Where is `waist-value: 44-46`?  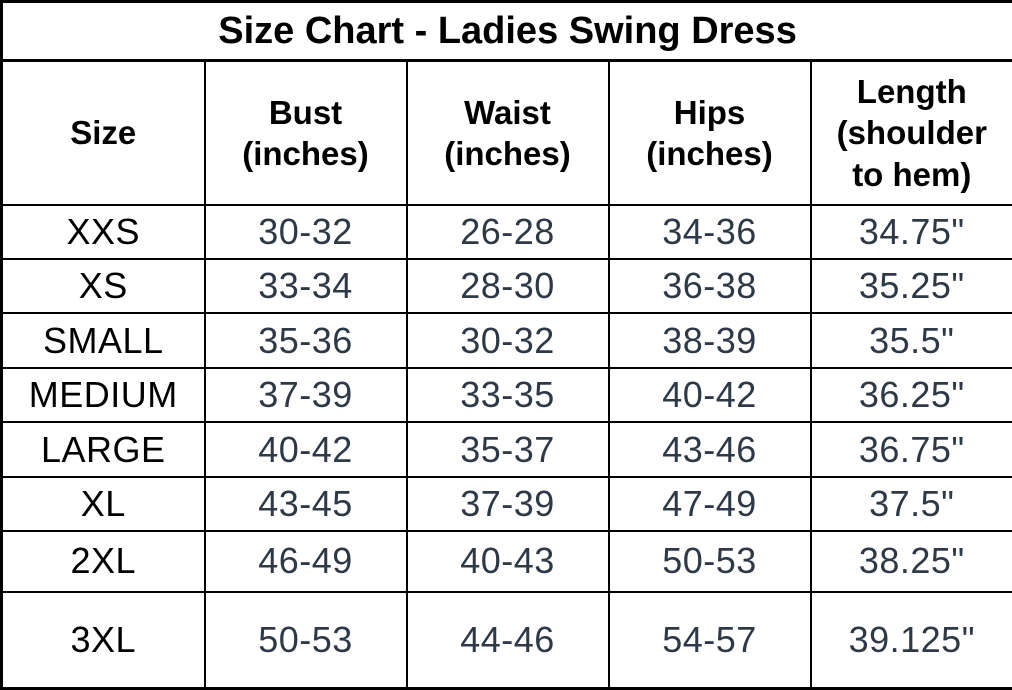
waist-value: 44-46 is located at coordinates (507, 640).